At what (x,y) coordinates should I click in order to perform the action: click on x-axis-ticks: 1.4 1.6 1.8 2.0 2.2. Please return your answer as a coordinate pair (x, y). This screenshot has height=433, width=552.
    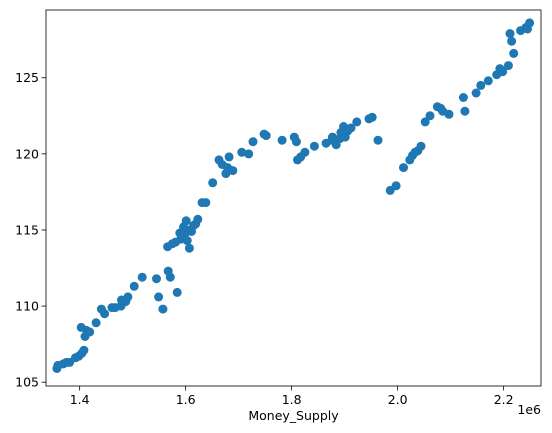
    Looking at the image, I should click on (292, 396).